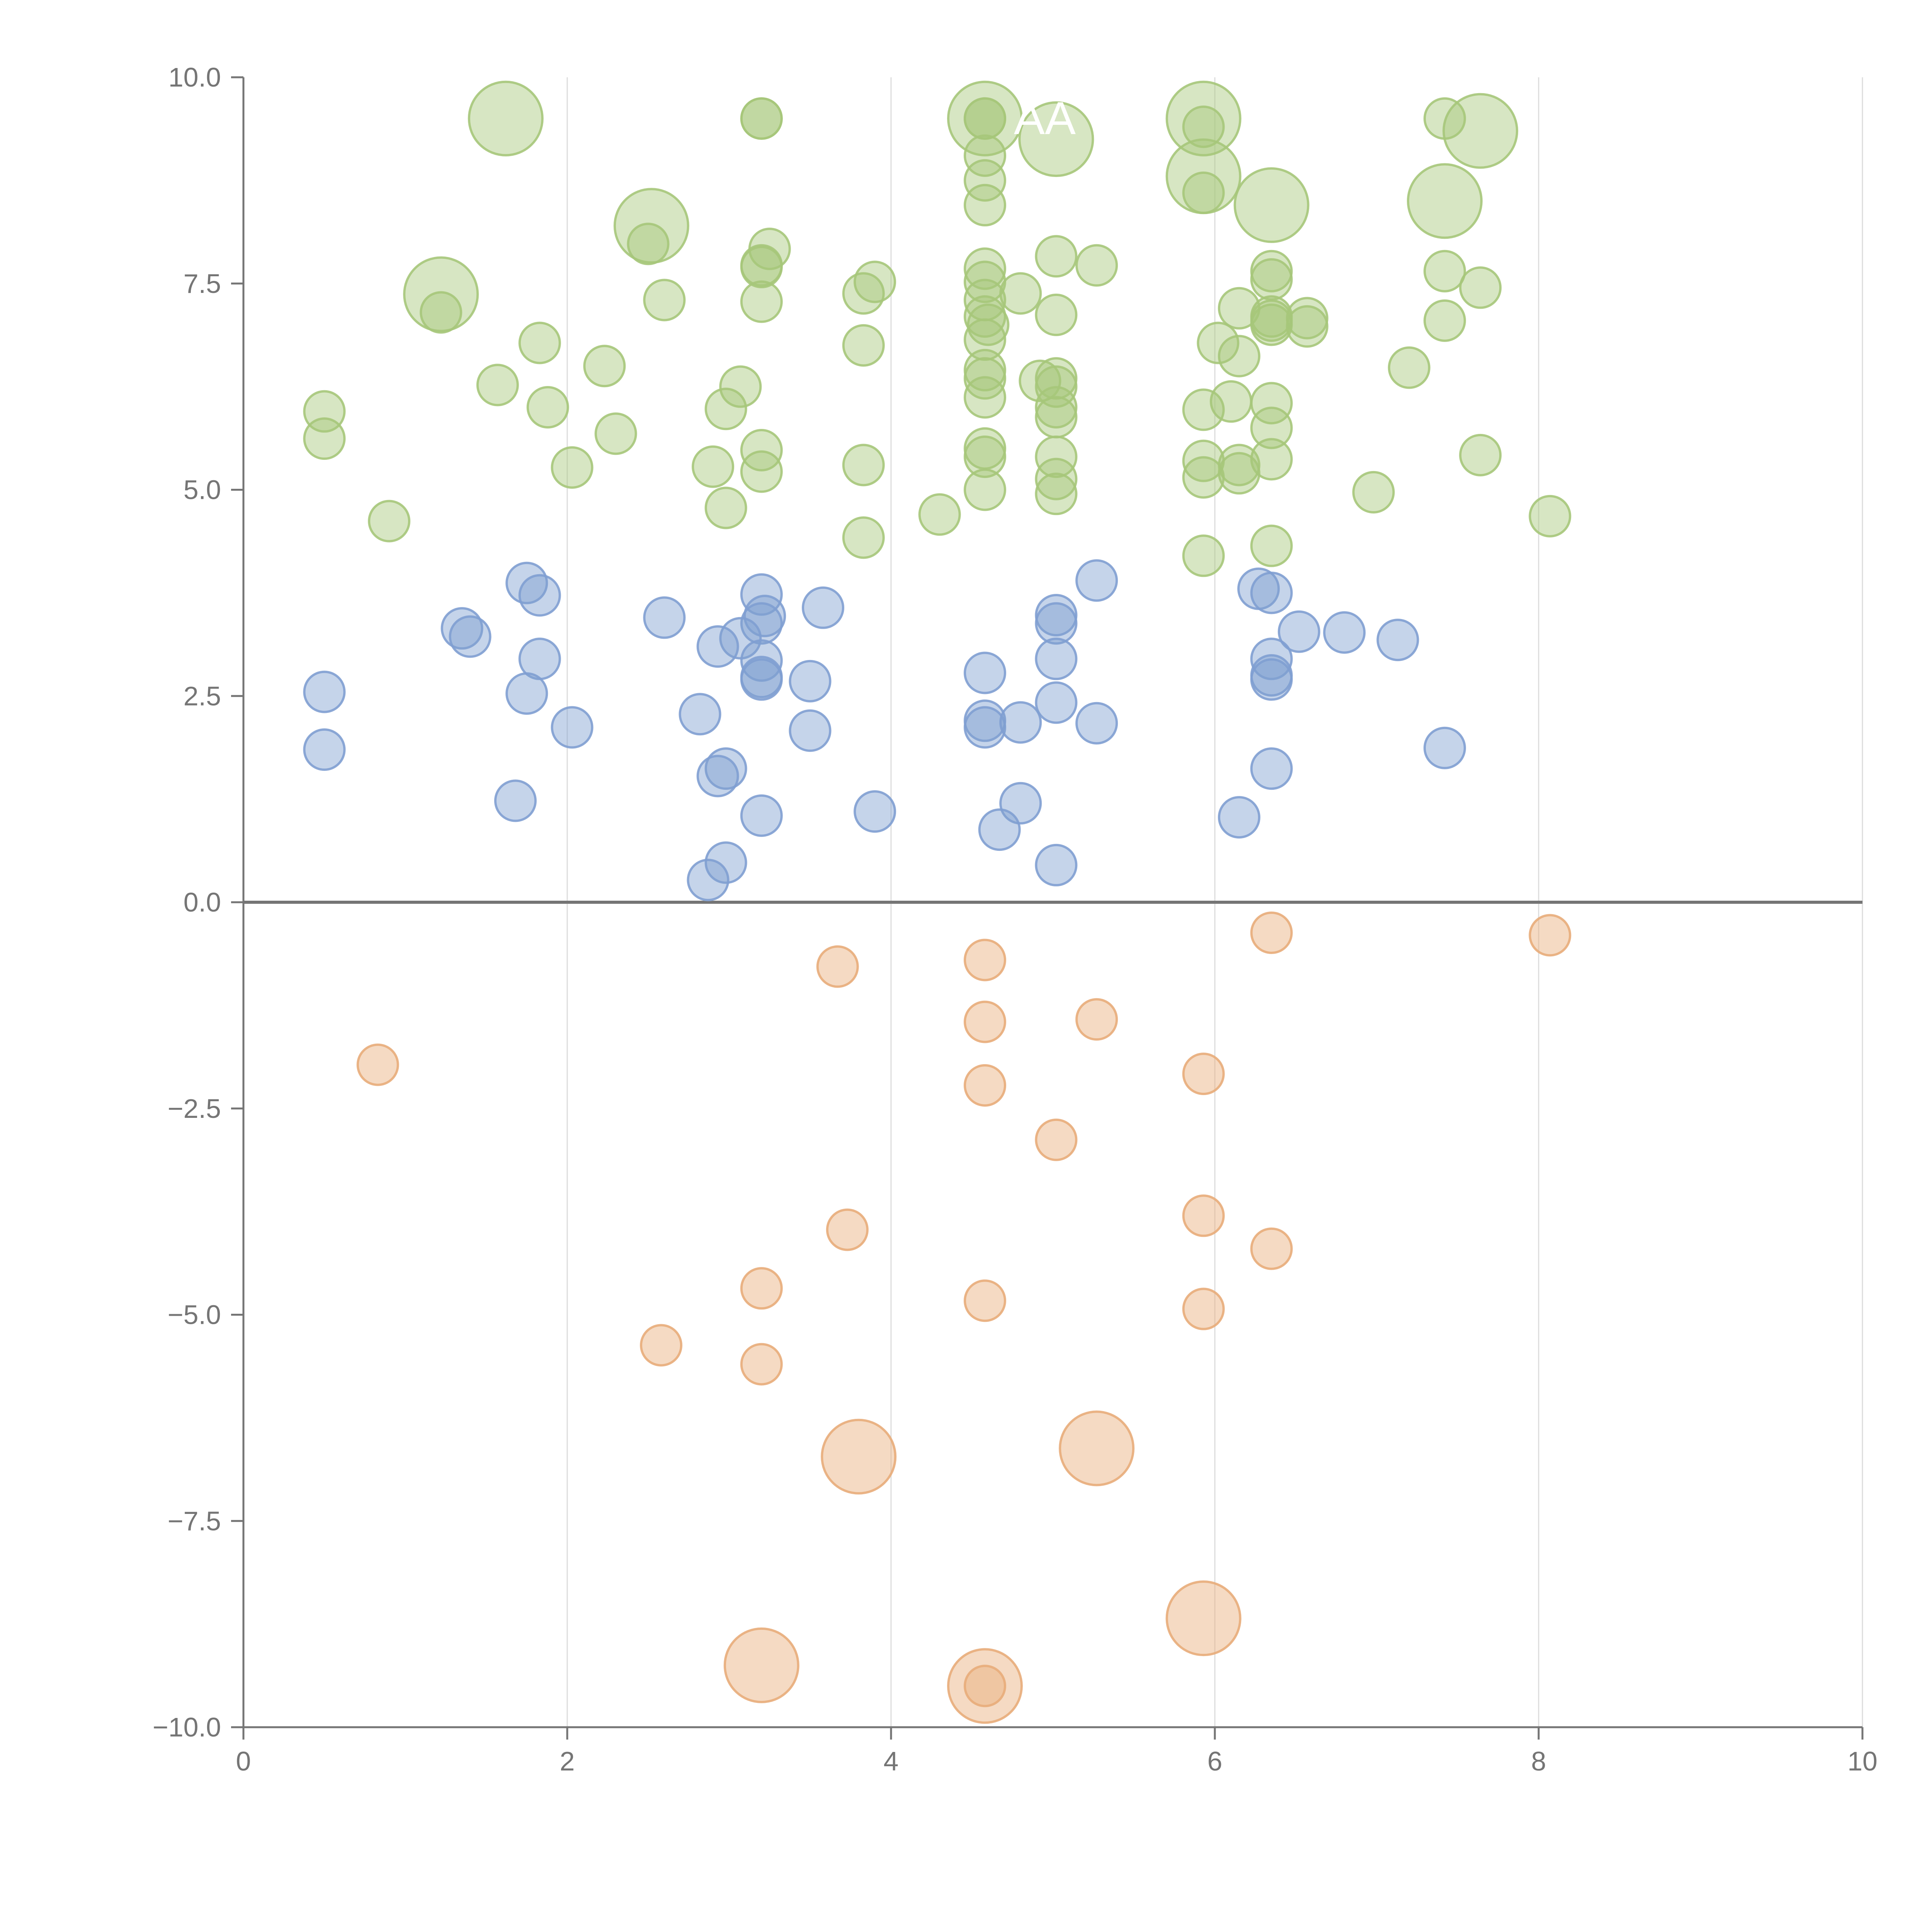 The width and height of the screenshot is (1932, 1932). Describe the element at coordinates (187, 1727) in the screenshot. I see `y-tick-label: −10.0` at that location.